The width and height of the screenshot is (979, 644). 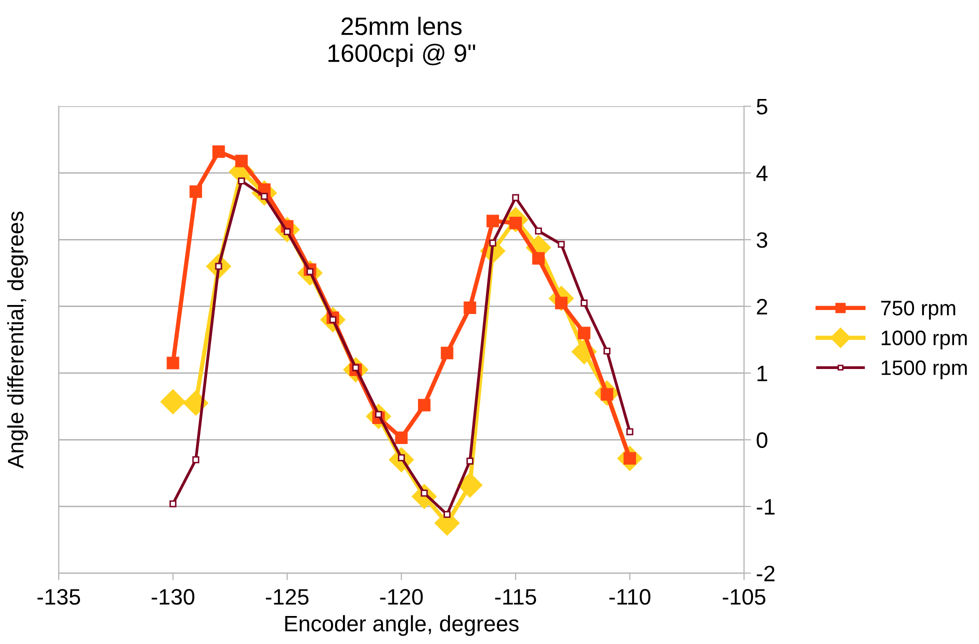 What do you see at coordinates (765, 507) in the screenshot?
I see `y-tick-label: -1` at bounding box center [765, 507].